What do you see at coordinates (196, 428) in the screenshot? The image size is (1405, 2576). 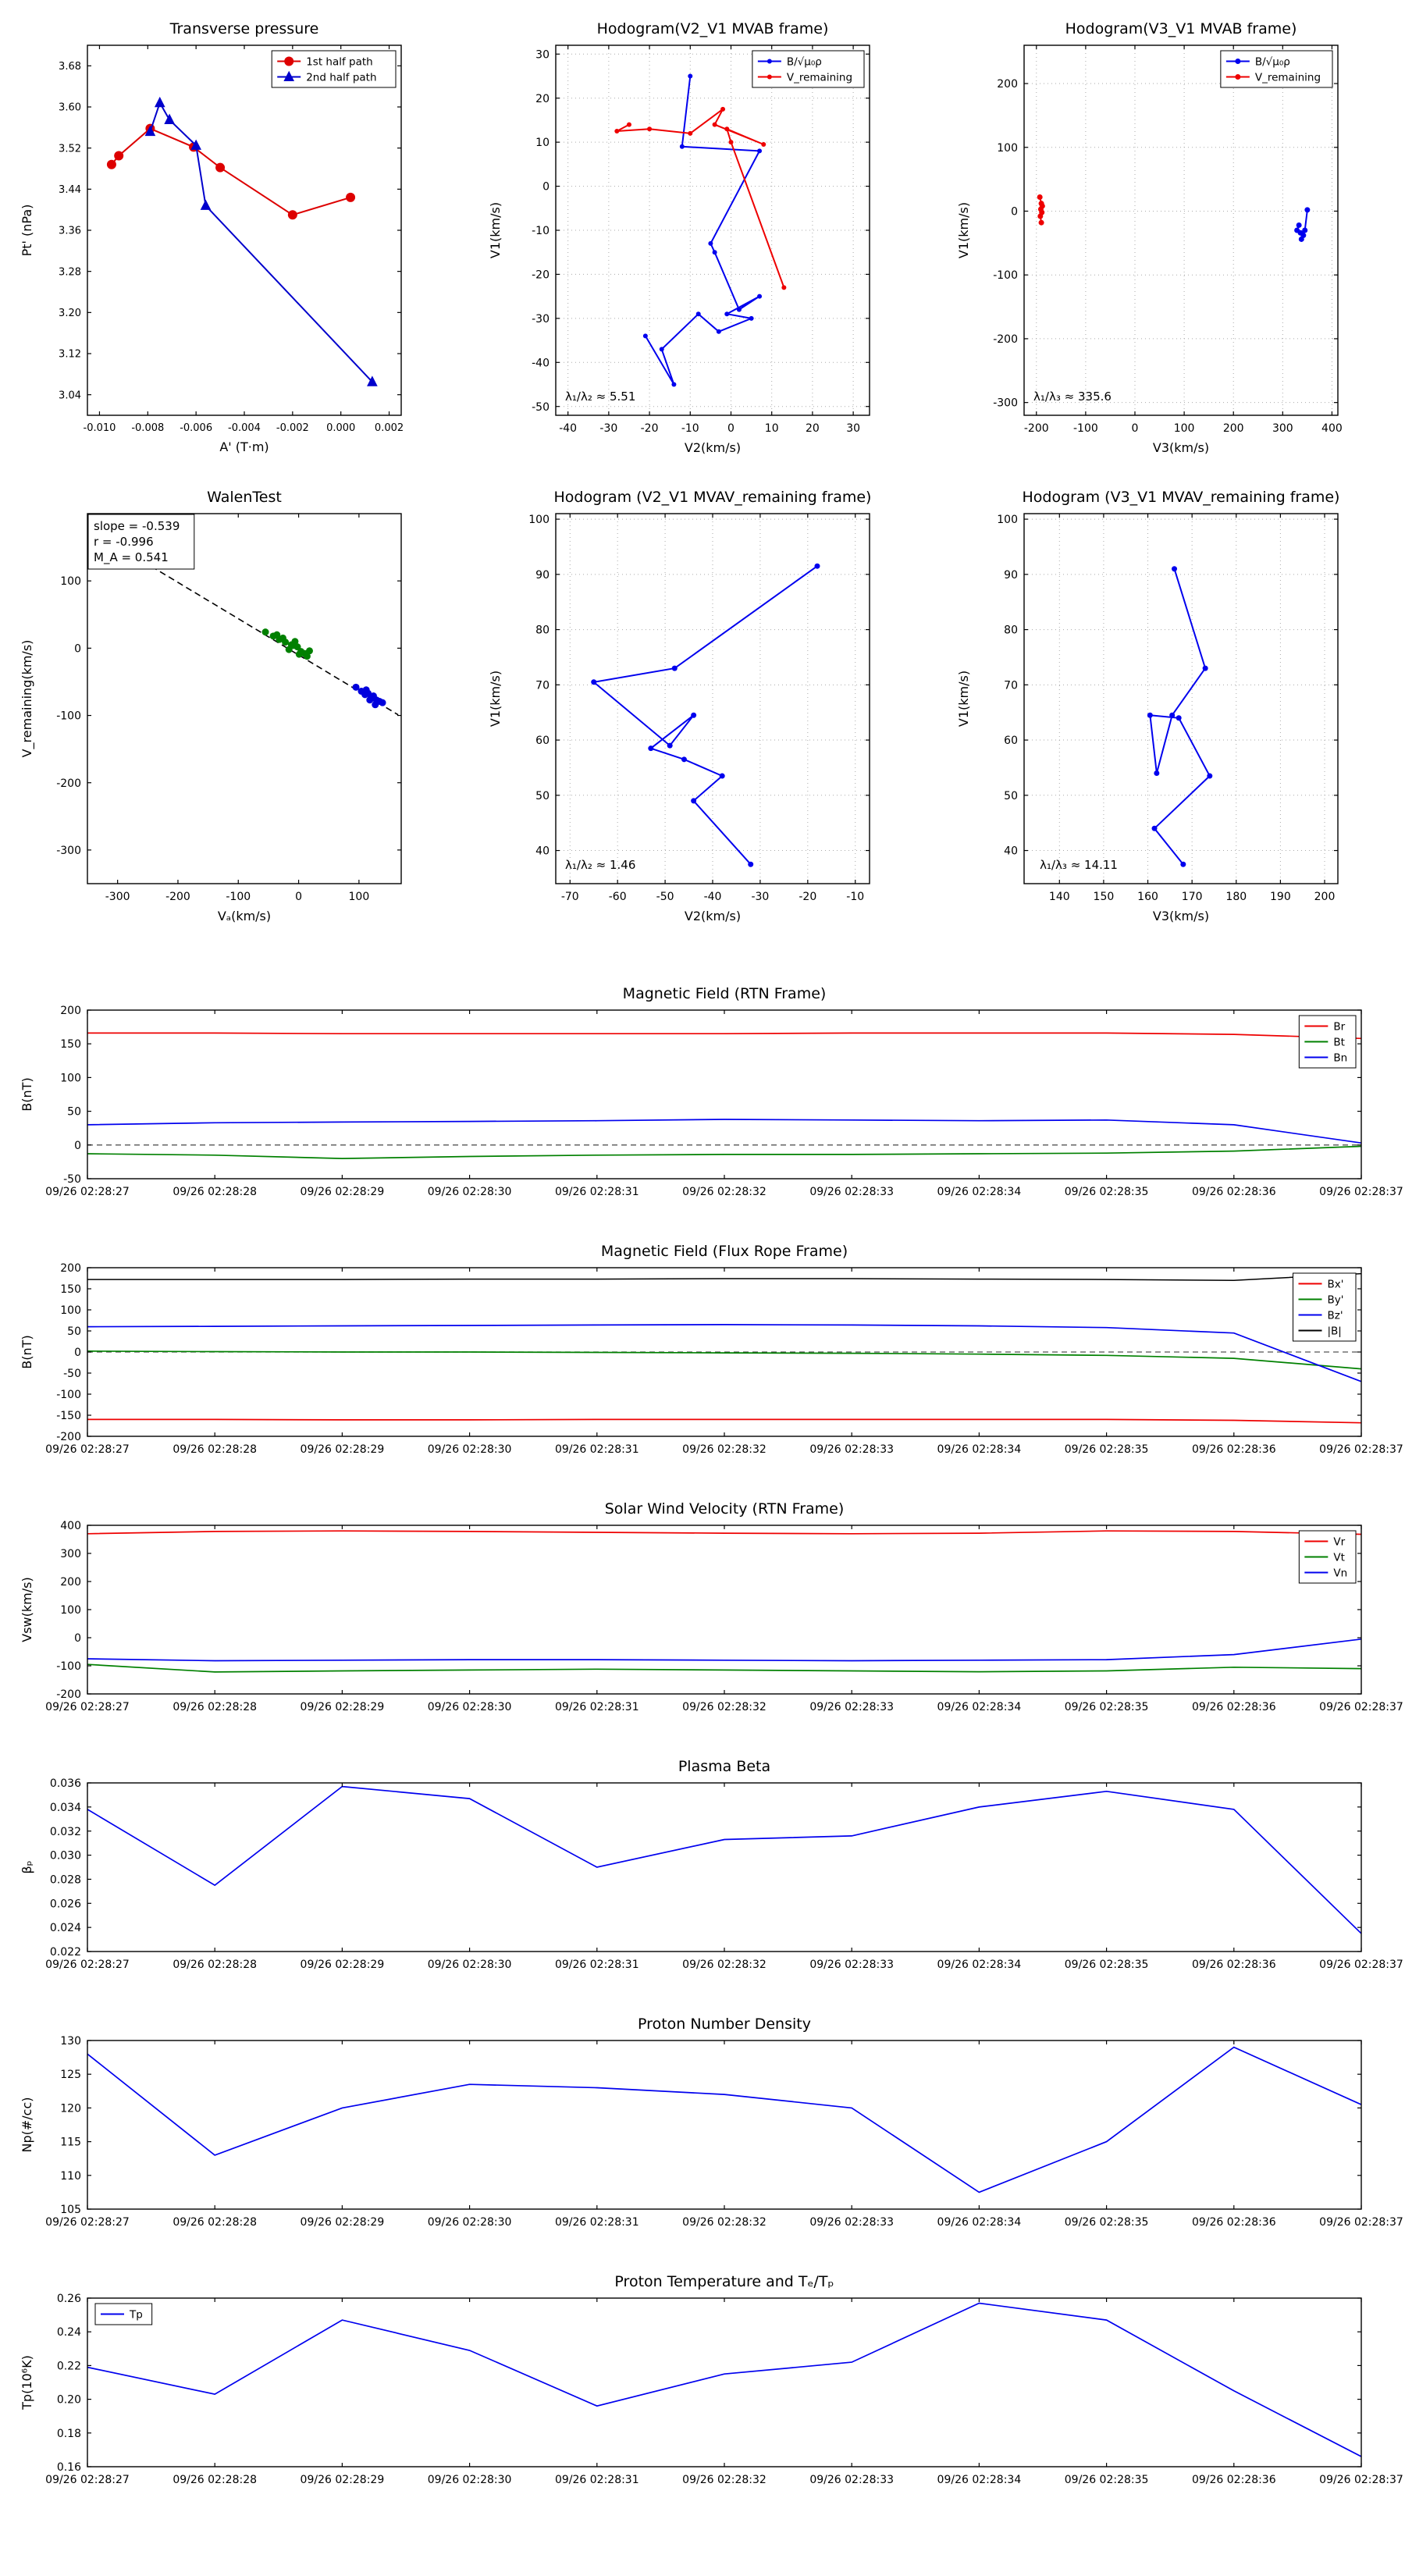 I see `svg-text: -0.006` at bounding box center [196, 428].